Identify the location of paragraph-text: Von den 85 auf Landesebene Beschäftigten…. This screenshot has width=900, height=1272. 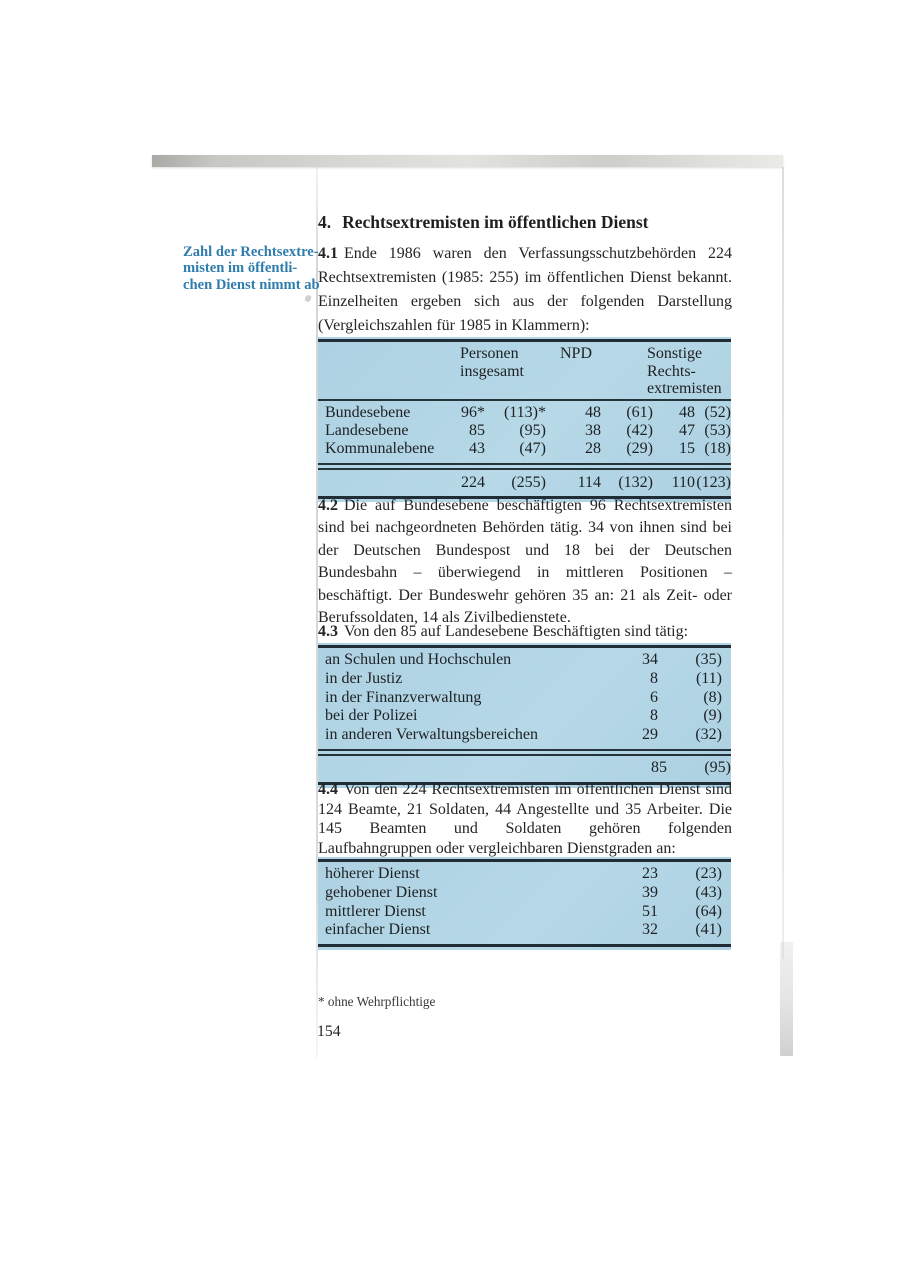
(516, 631).